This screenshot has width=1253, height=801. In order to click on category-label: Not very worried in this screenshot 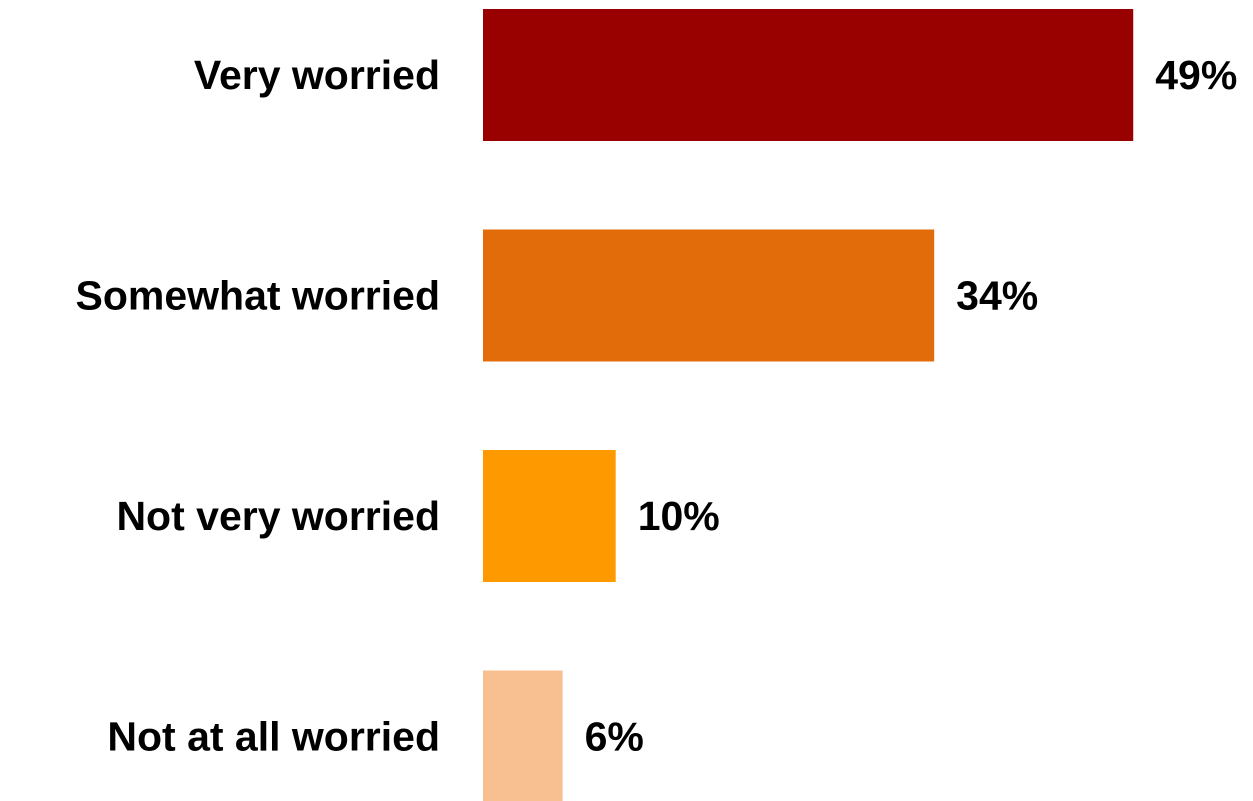, I will do `click(278, 516)`.